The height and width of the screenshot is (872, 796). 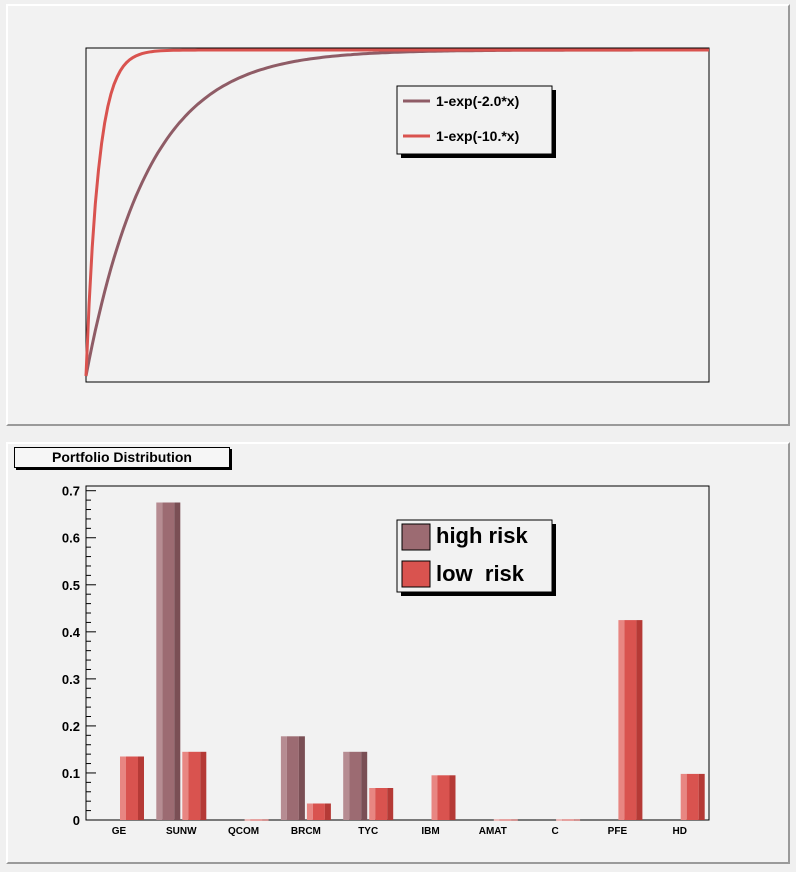 What do you see at coordinates (71, 726) in the screenshot?
I see `y-tick-label: 0.2` at bounding box center [71, 726].